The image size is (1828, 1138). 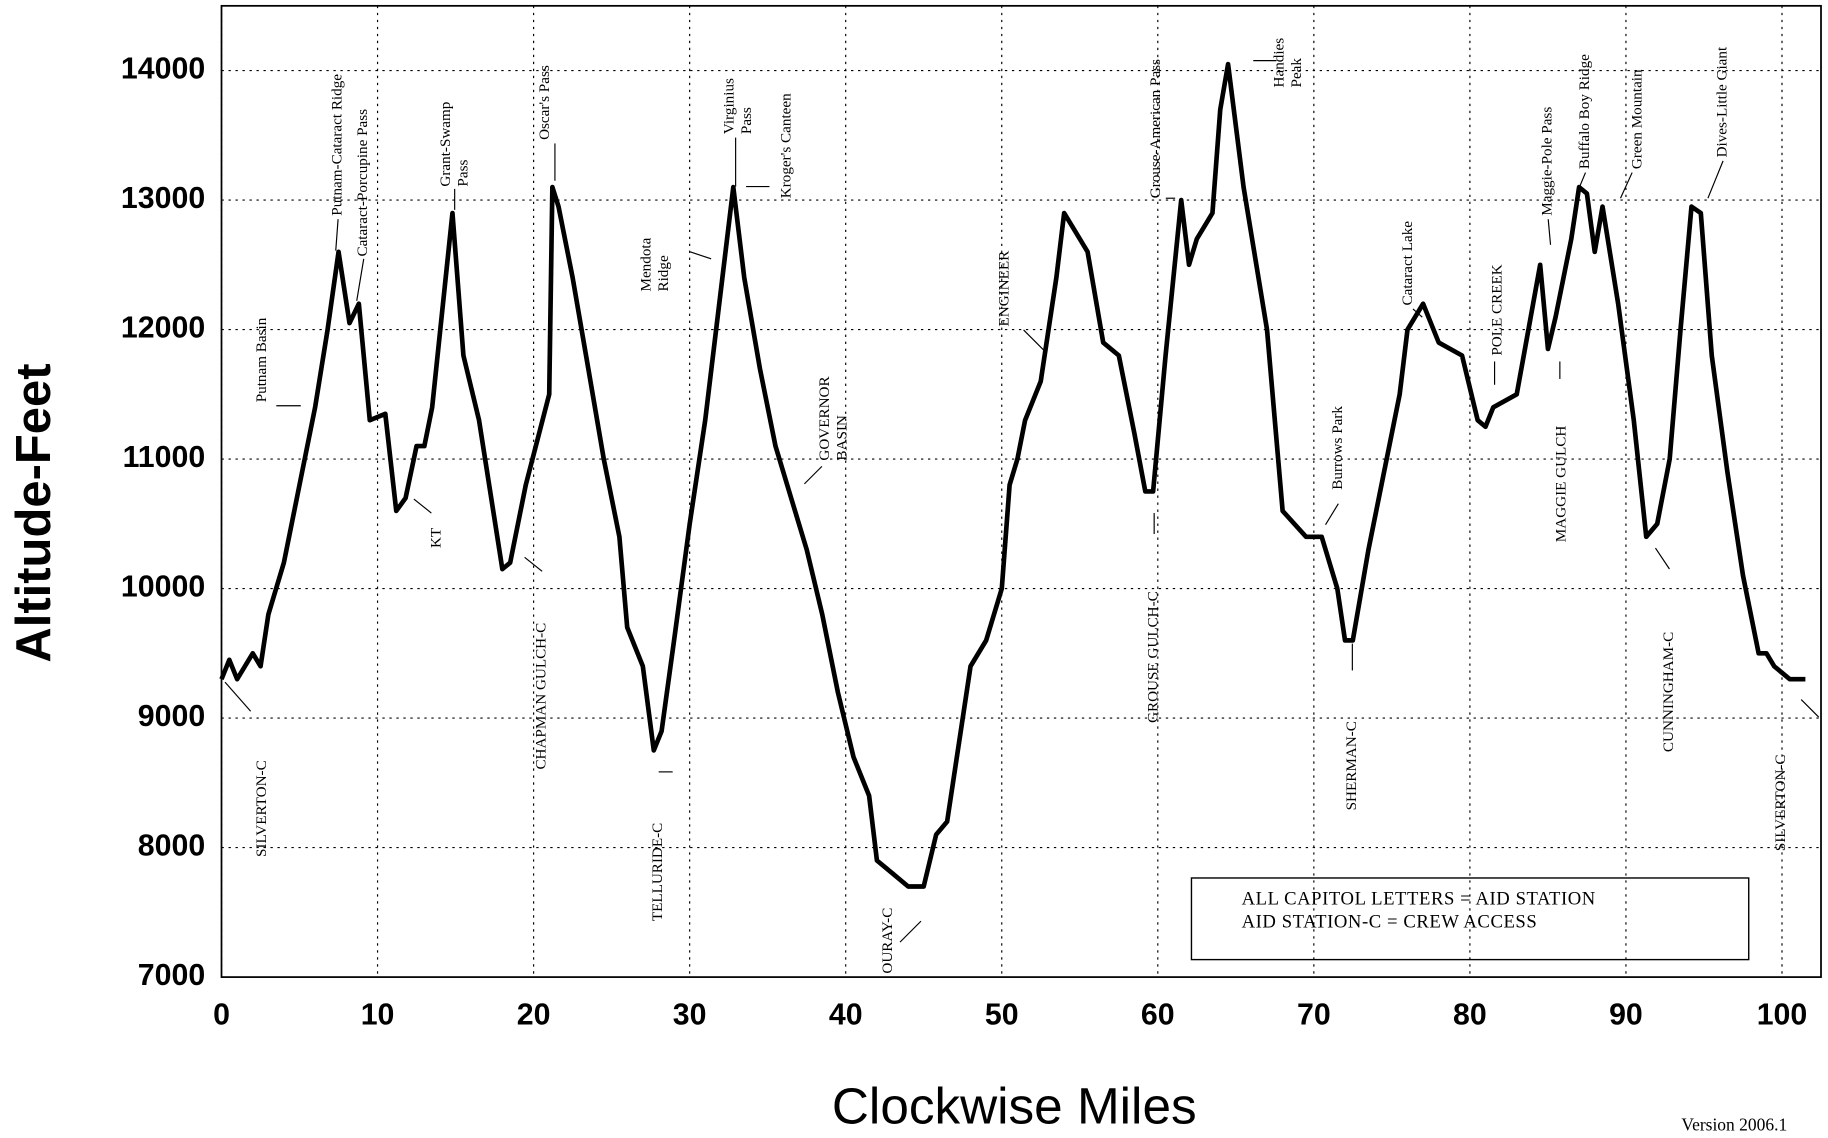 I want to click on annotation: OURAY-C, so click(x=887, y=941).